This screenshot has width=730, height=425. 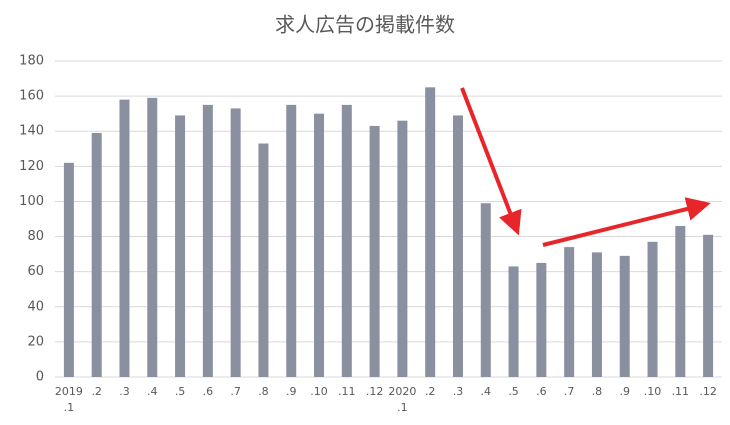 I want to click on y-tick-label: 100, so click(x=31, y=201).